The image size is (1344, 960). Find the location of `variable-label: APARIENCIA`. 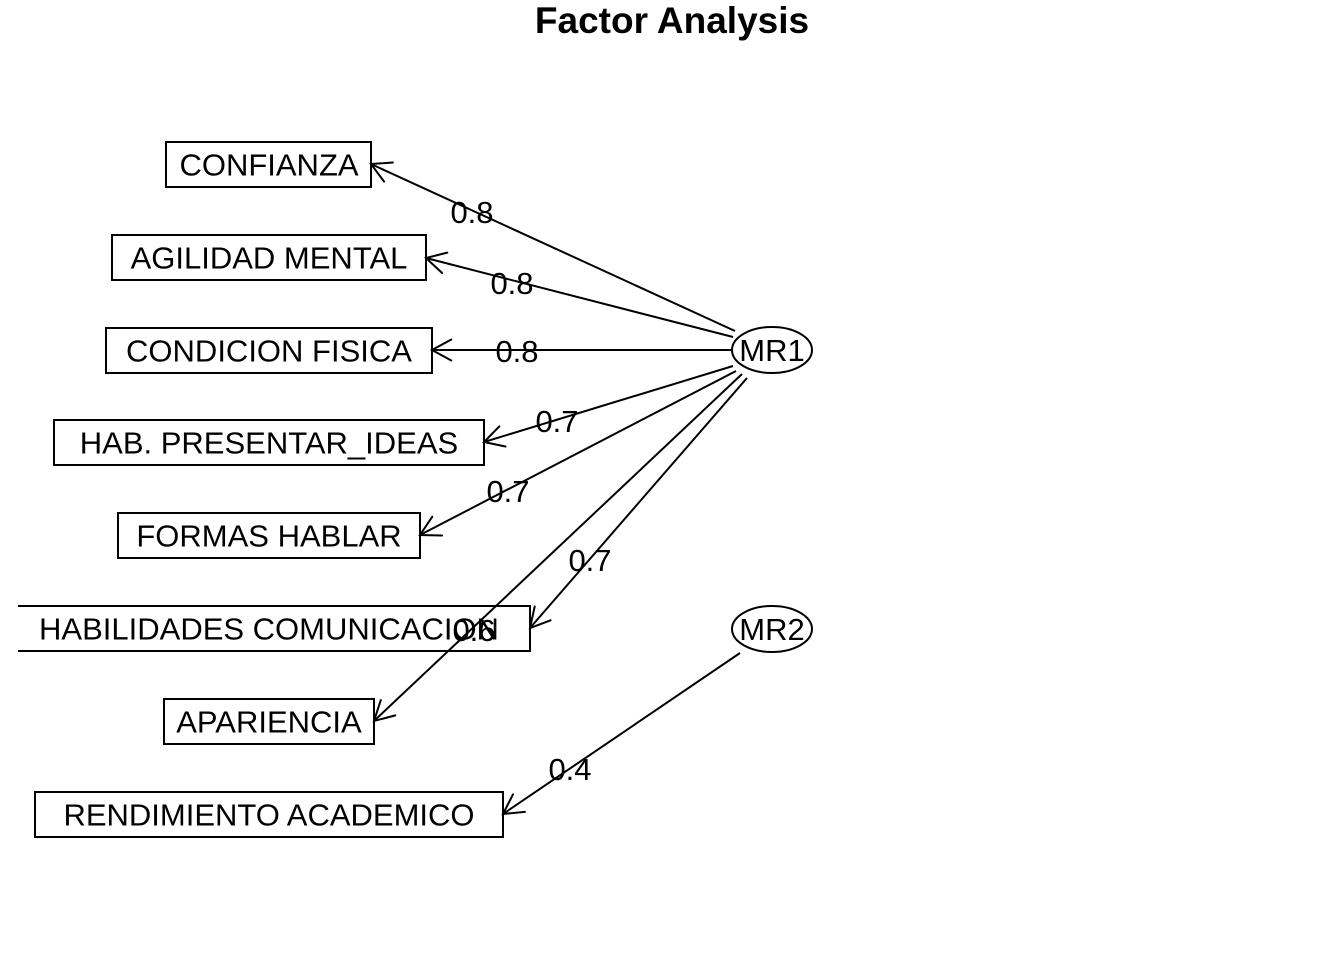

variable-label: APARIENCIA is located at coordinates (269, 722).